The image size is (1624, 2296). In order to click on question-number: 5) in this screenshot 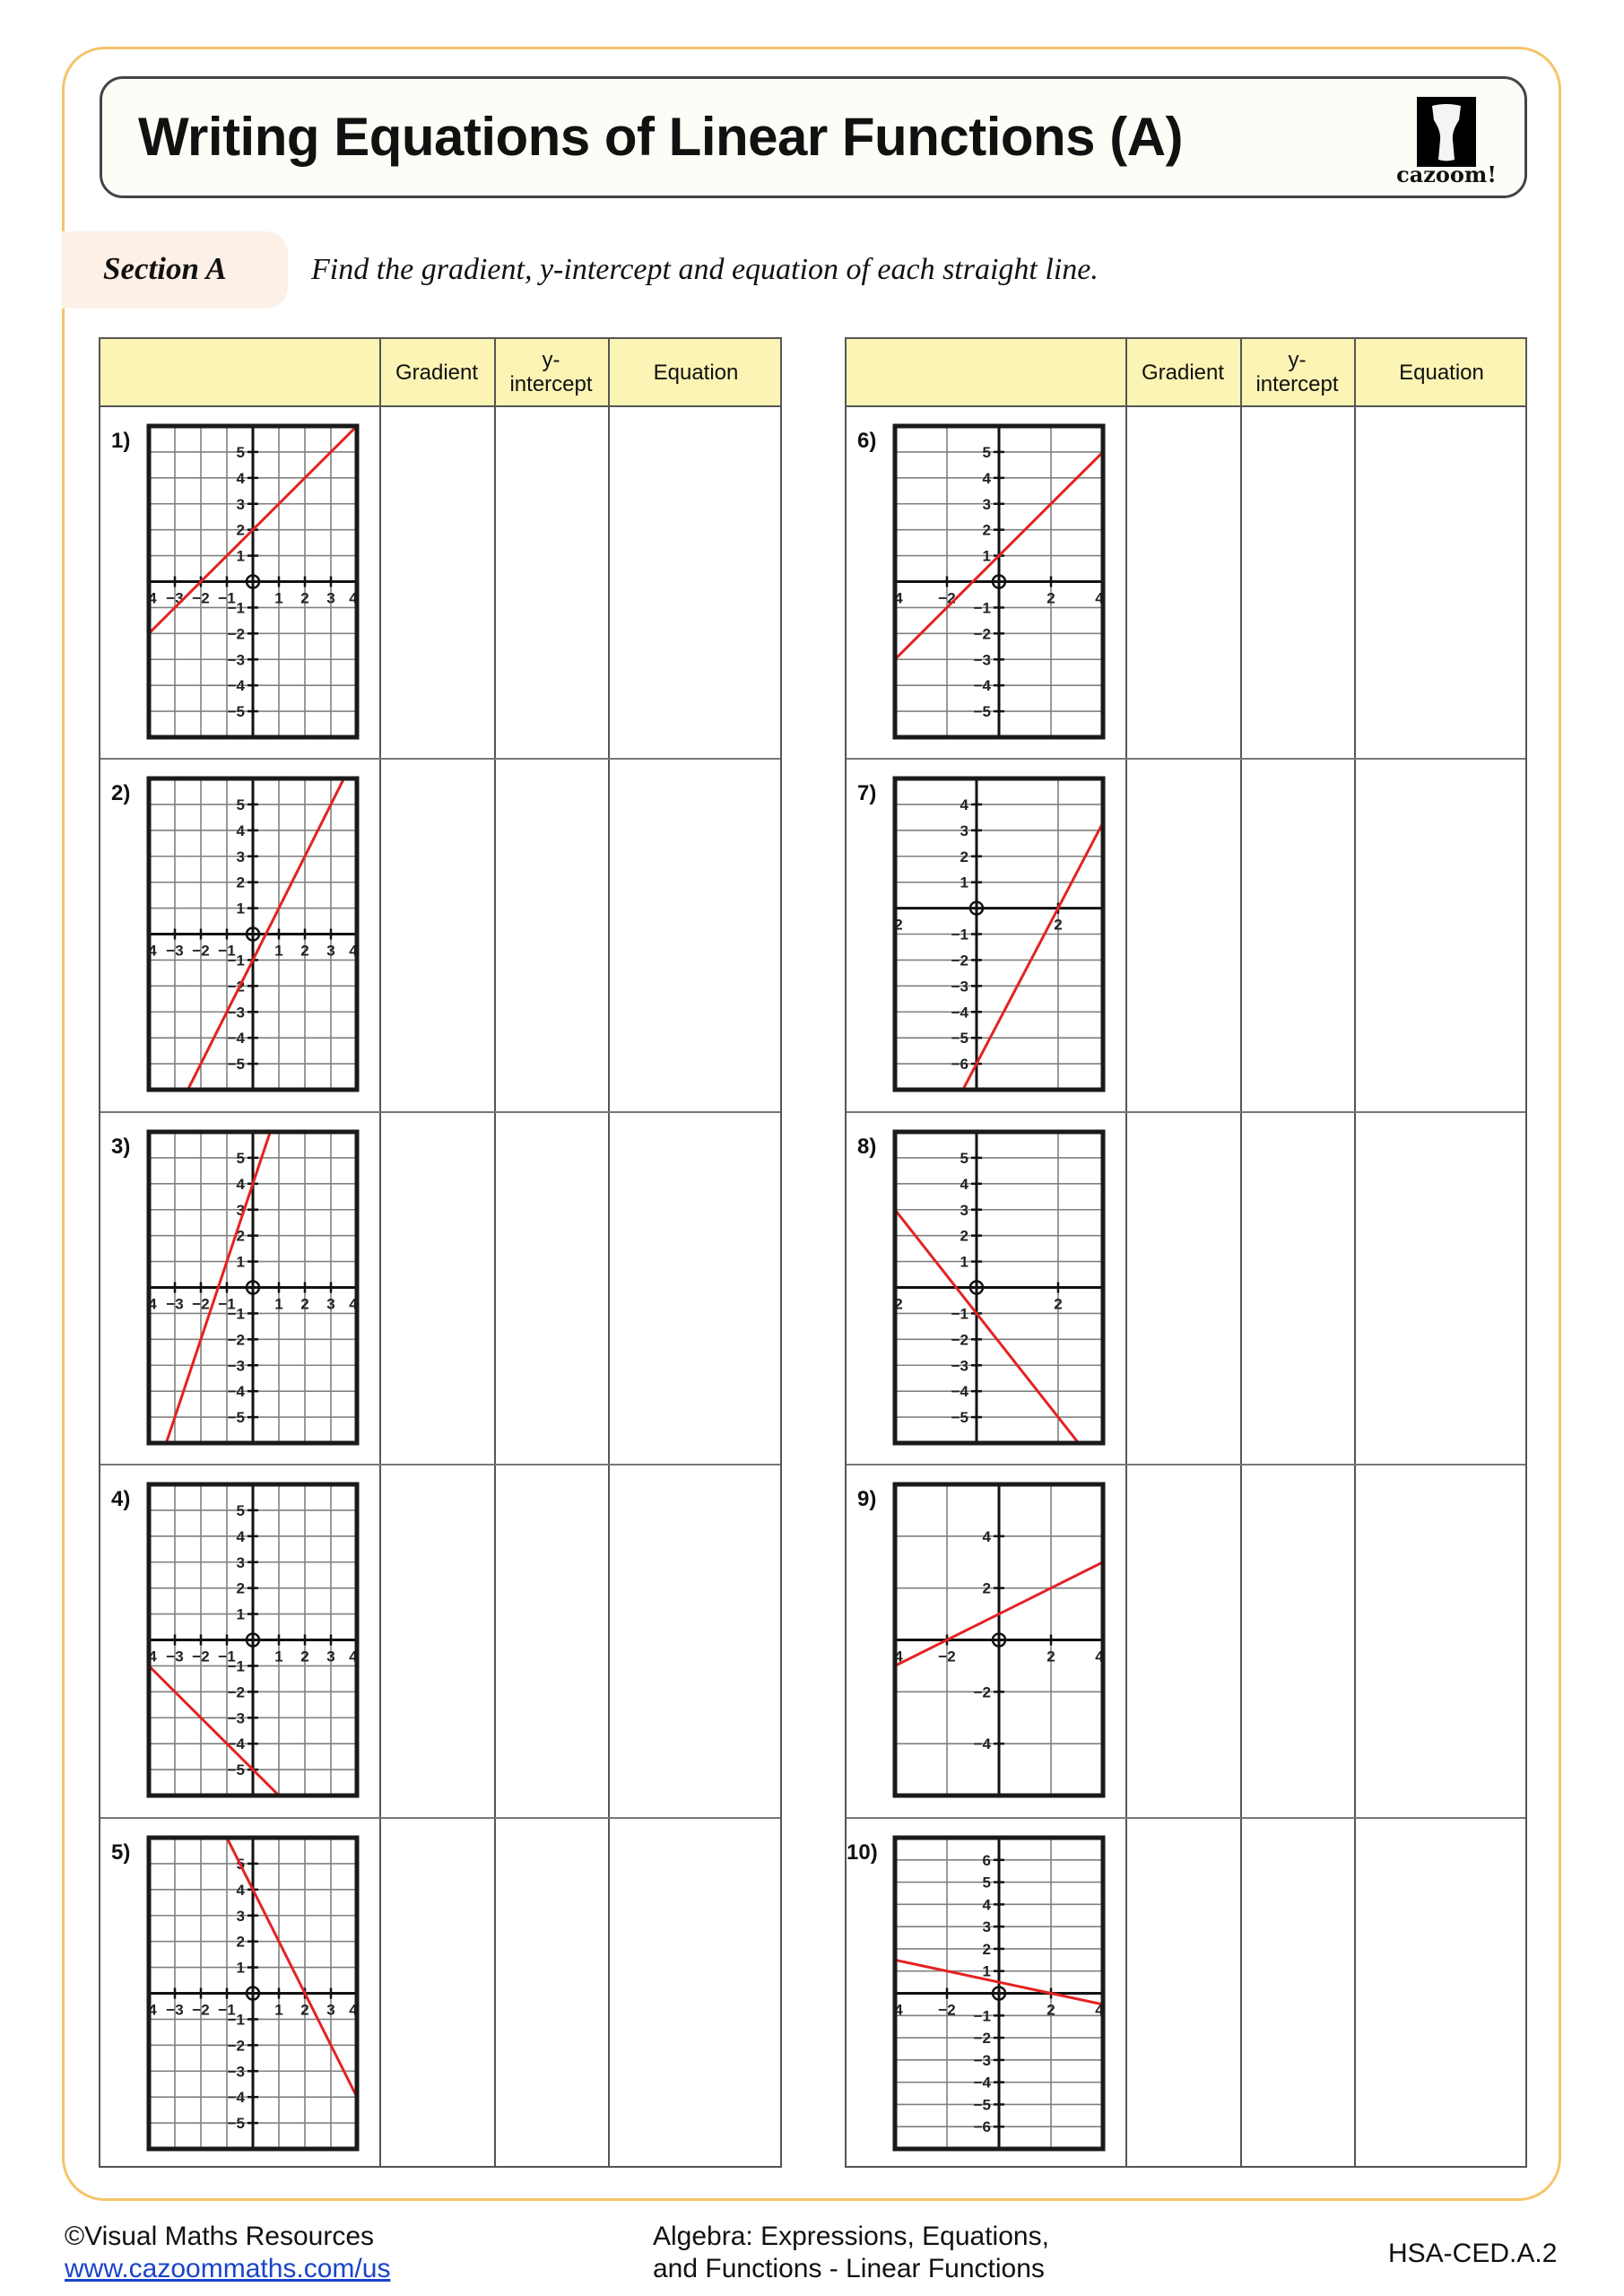, I will do `click(121, 1852)`.